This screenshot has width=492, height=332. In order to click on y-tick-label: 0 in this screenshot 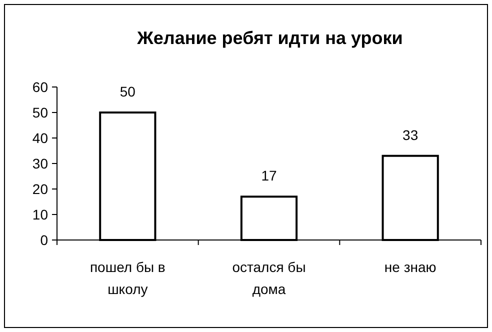, I will do `click(44, 240)`.